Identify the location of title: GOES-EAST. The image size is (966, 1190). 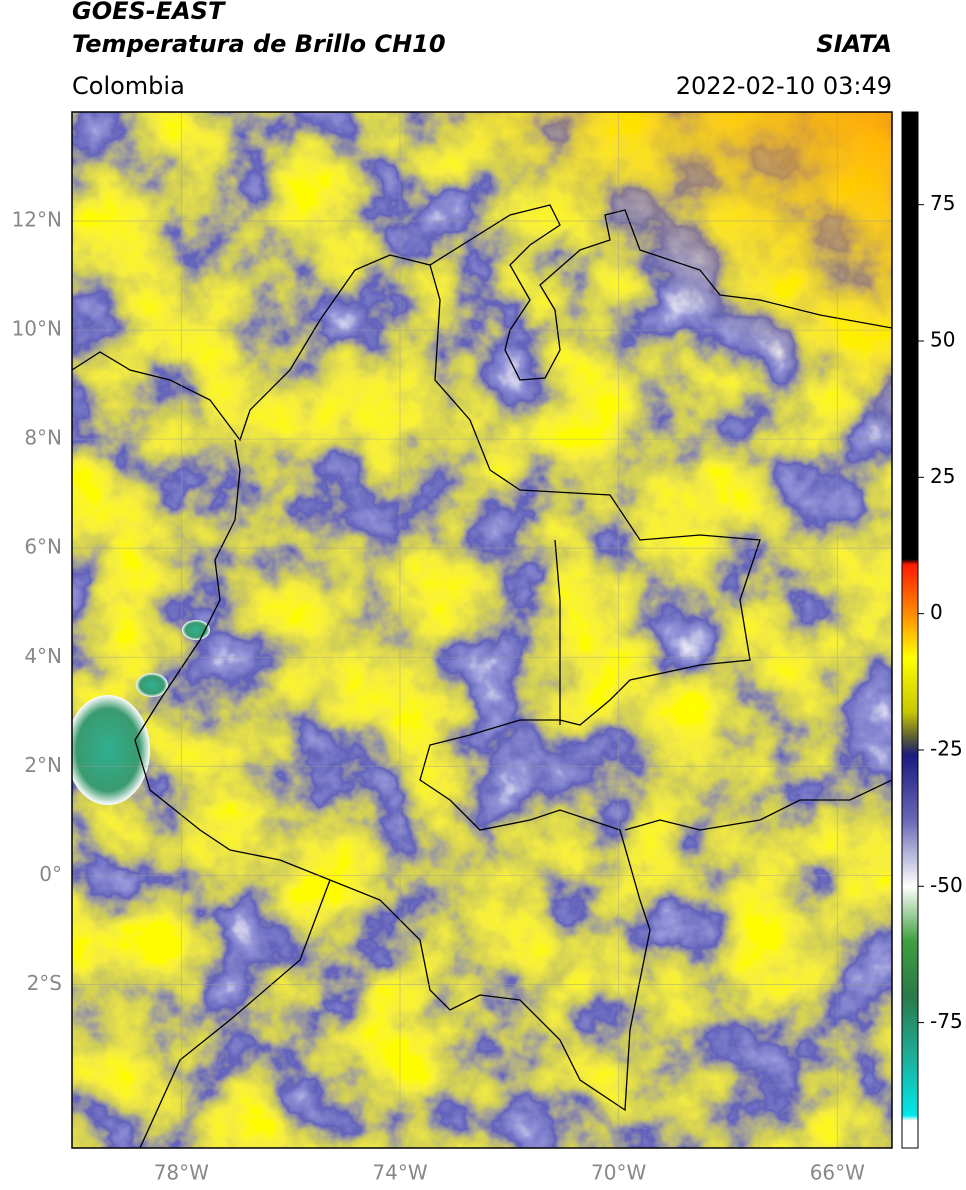
(149, 12).